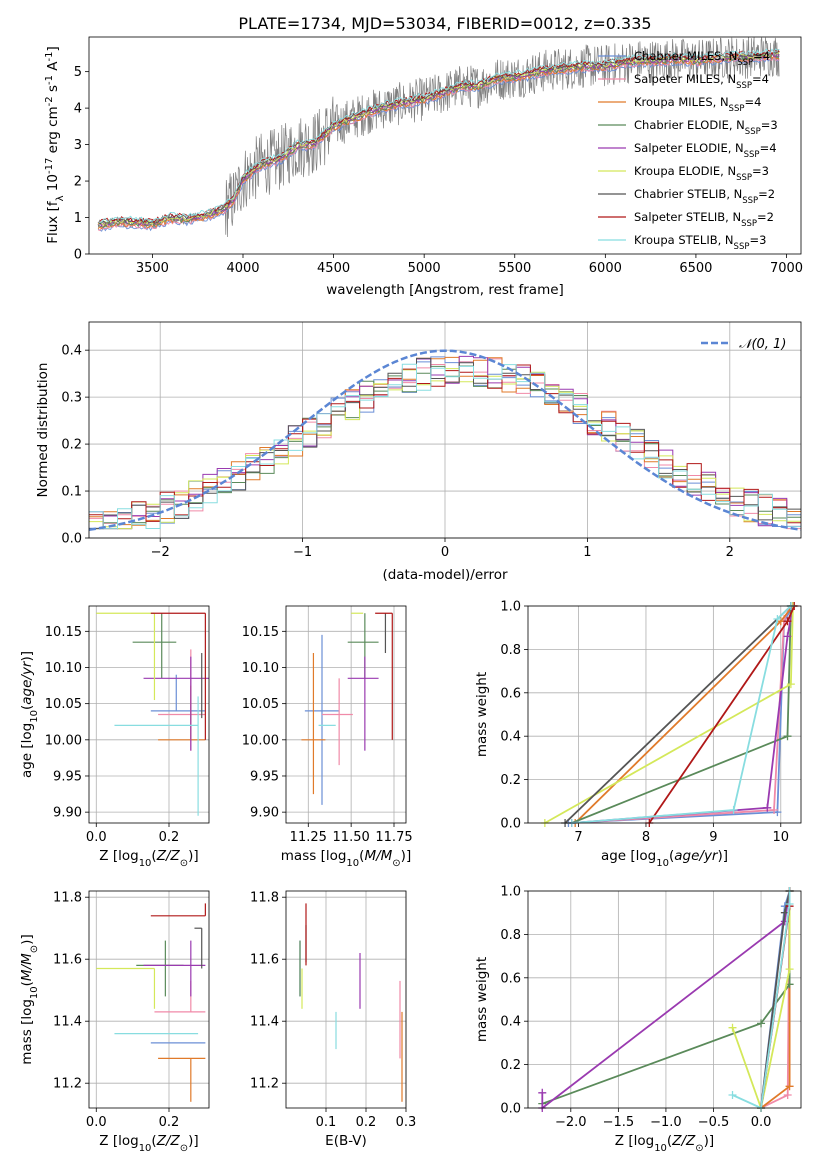  I want to click on legend-label: Kroupa MILES, NSSP=4, so click(697, 104).